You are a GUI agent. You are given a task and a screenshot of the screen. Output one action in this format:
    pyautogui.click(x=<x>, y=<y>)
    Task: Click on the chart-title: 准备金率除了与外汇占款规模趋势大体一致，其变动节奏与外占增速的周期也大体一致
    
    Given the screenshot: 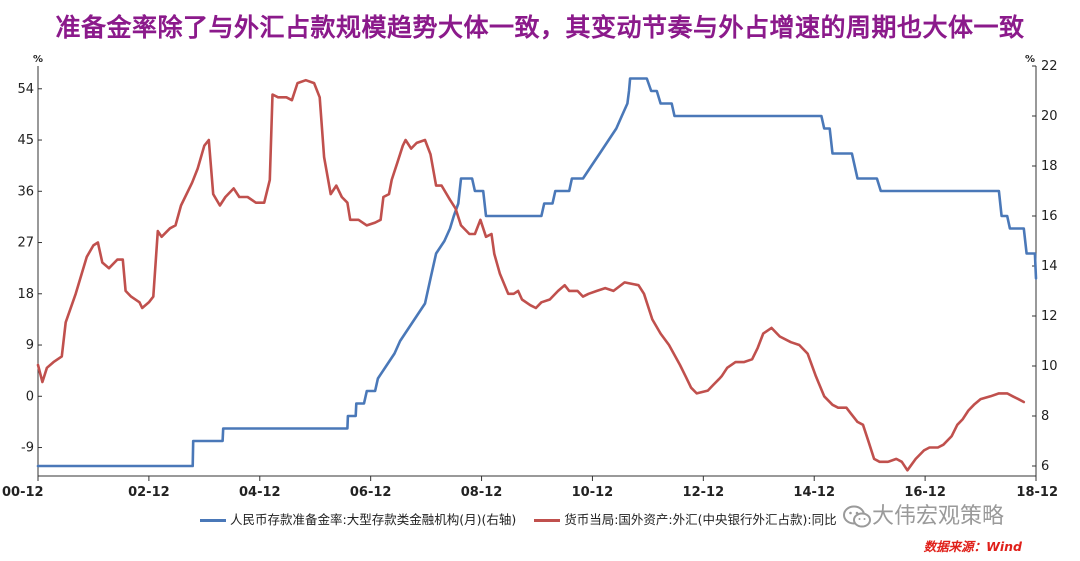 What is the action you would take?
    pyautogui.click(x=540, y=27)
    